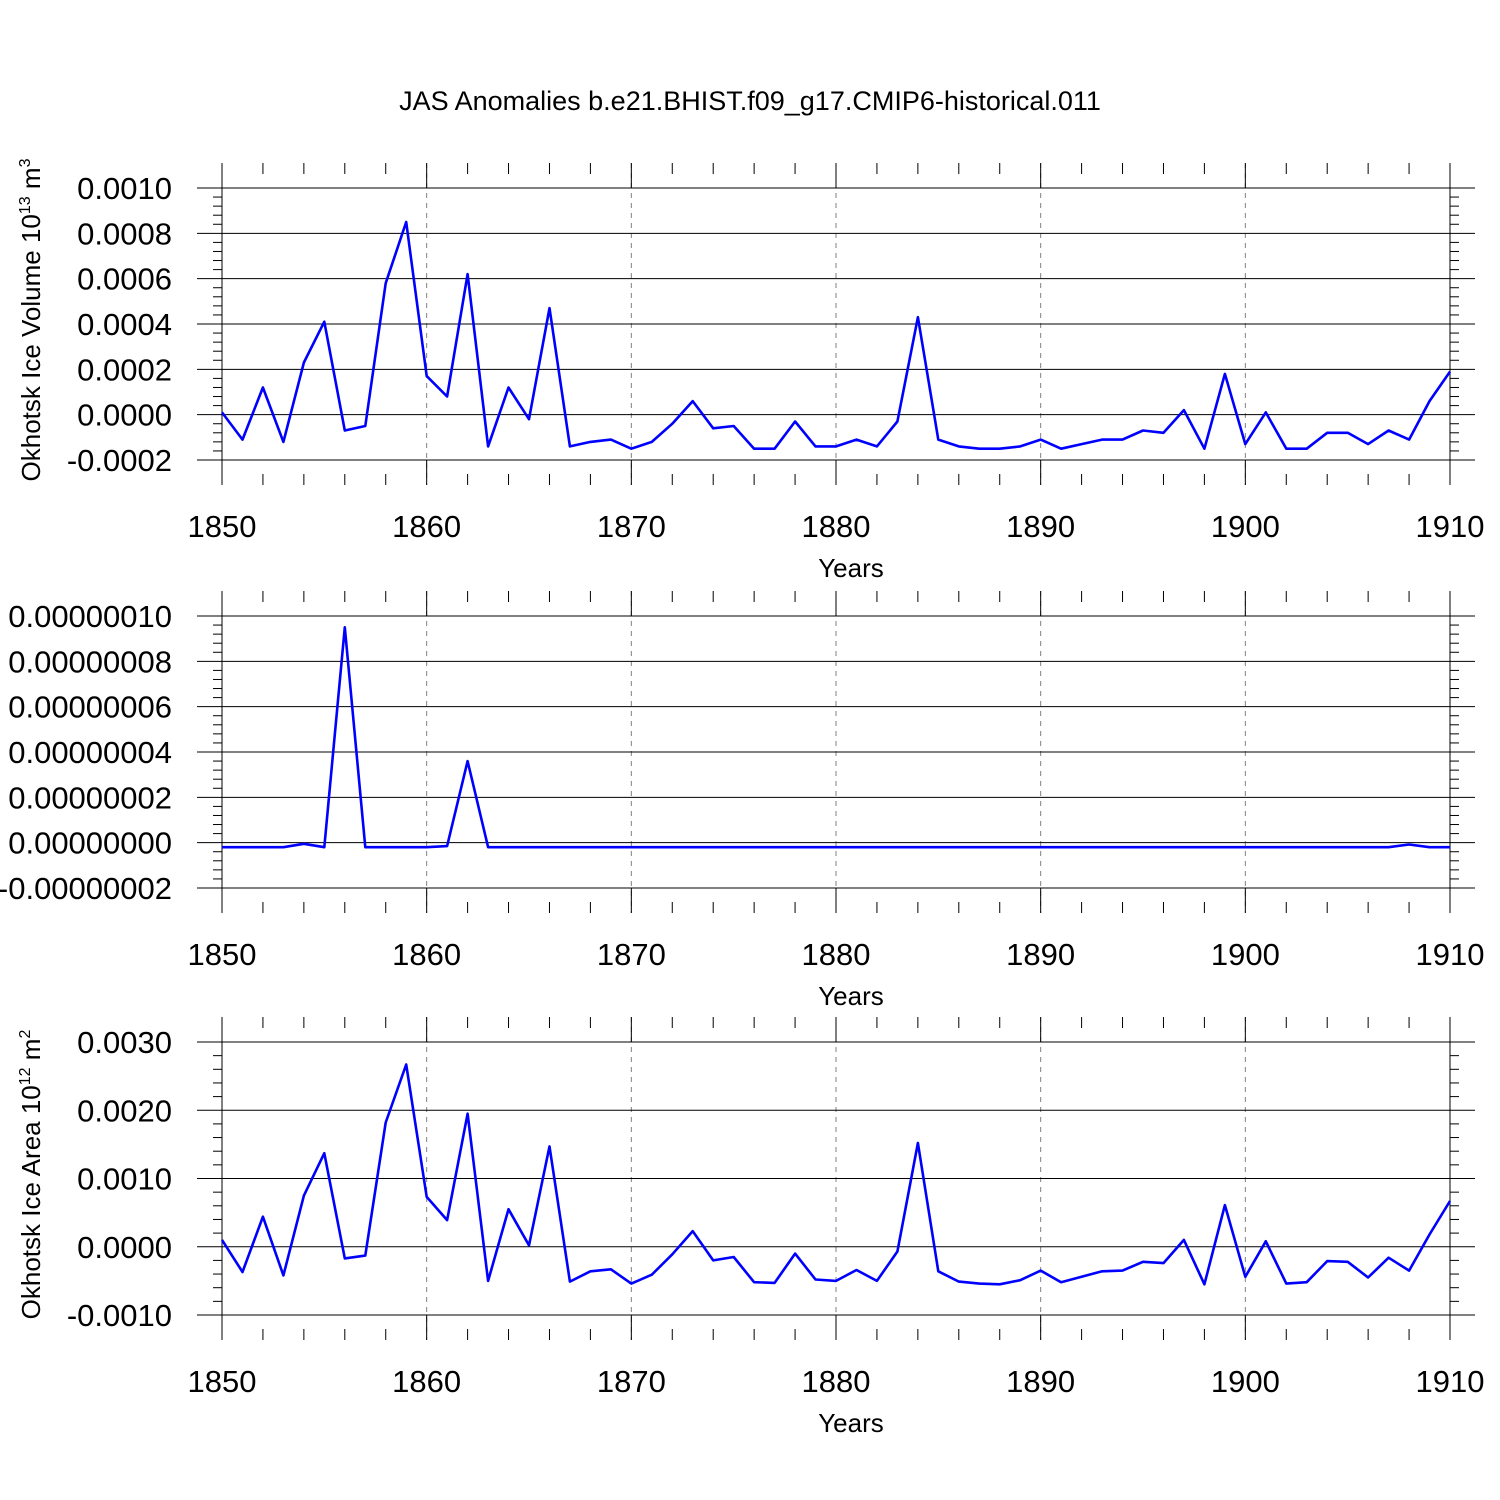 The width and height of the screenshot is (1500, 1500). I want to click on y-tick-label: -0.0002, so click(119, 460).